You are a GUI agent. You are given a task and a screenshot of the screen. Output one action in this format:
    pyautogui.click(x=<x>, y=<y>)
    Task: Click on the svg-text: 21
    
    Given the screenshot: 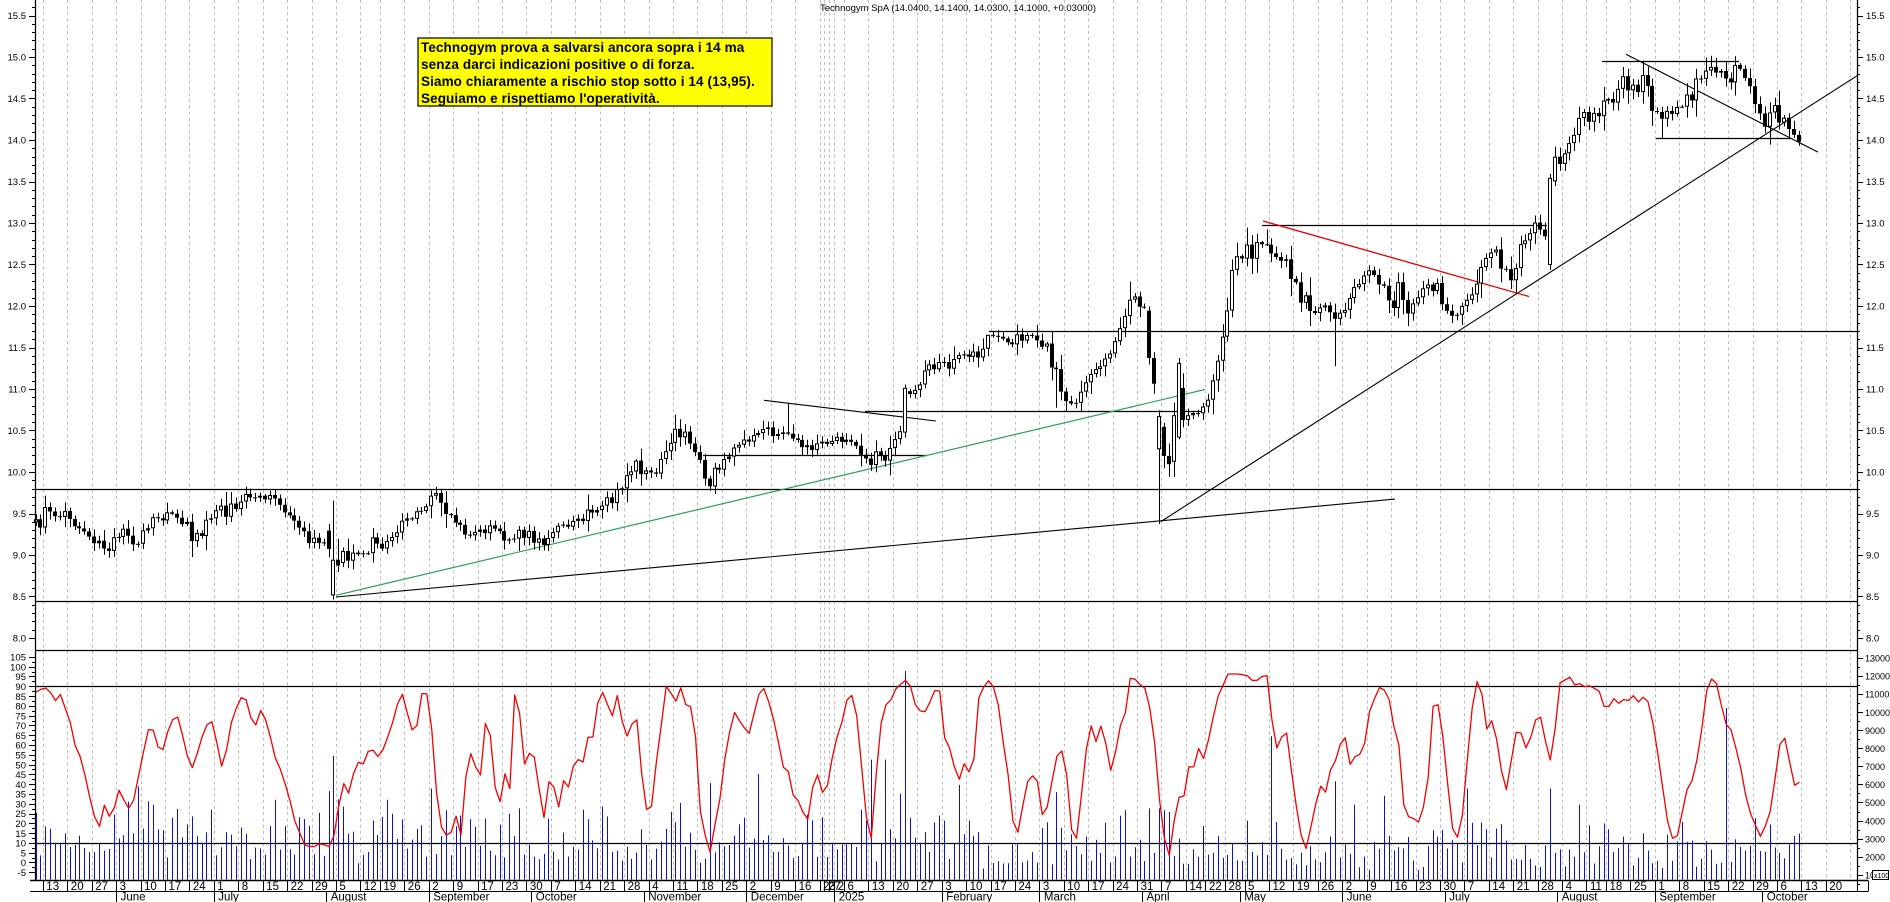 What is the action you would take?
    pyautogui.click(x=609, y=887)
    